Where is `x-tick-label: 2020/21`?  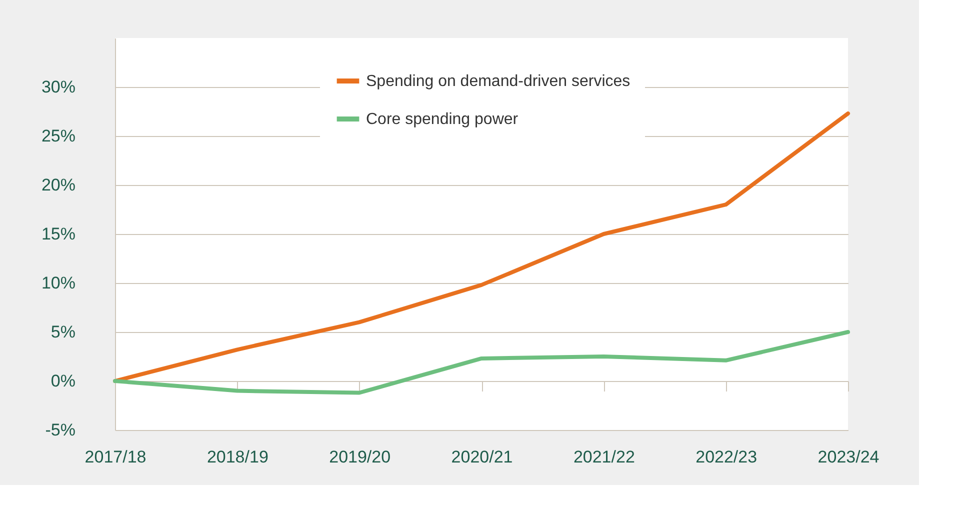 x-tick-label: 2020/21 is located at coordinates (482, 457).